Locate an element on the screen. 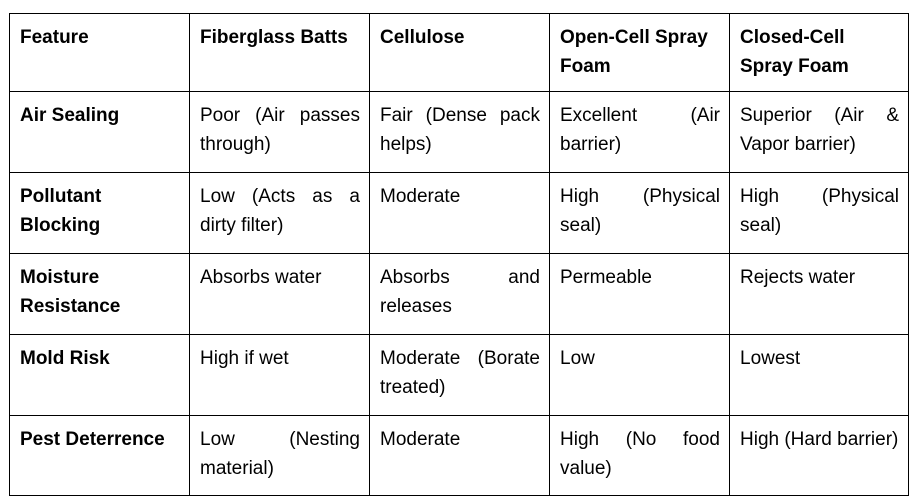  feature-cell: Mold Risk is located at coordinates (99, 375).